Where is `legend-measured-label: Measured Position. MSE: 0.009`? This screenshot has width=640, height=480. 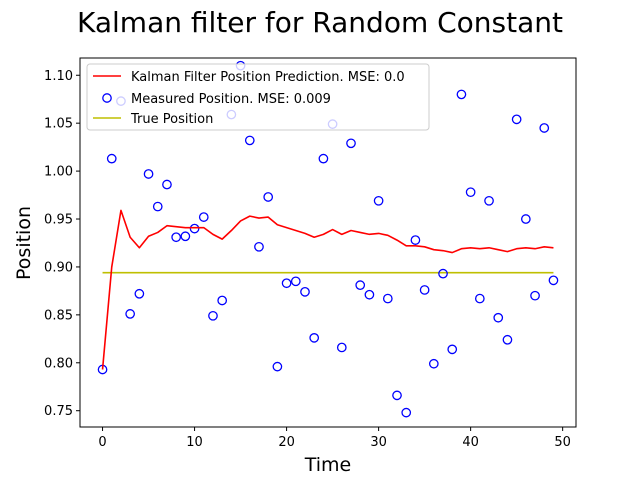
legend-measured-label: Measured Position. MSE: 0.009 is located at coordinates (231, 99).